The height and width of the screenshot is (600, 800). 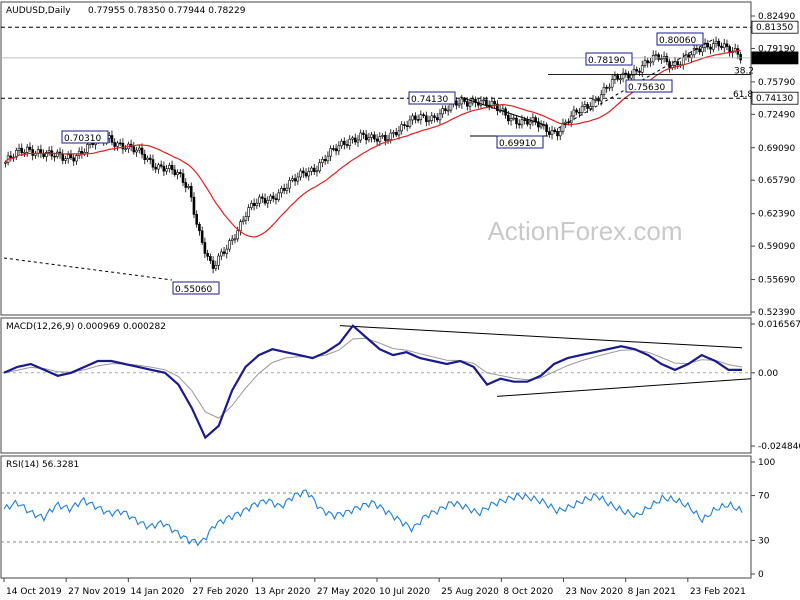 I want to click on macd-y-axis: 0.016567 0.00 -0.024840, so click(x=775, y=386).